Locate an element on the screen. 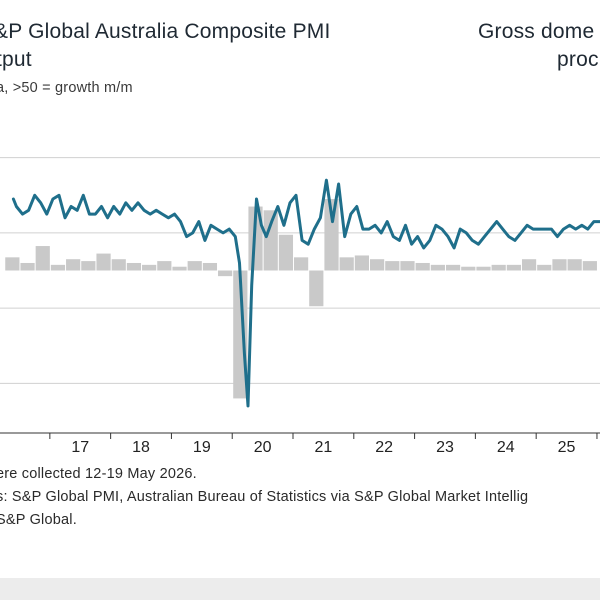 The height and width of the screenshot is (600, 600). x-tick-label: 22 is located at coordinates (384, 447).